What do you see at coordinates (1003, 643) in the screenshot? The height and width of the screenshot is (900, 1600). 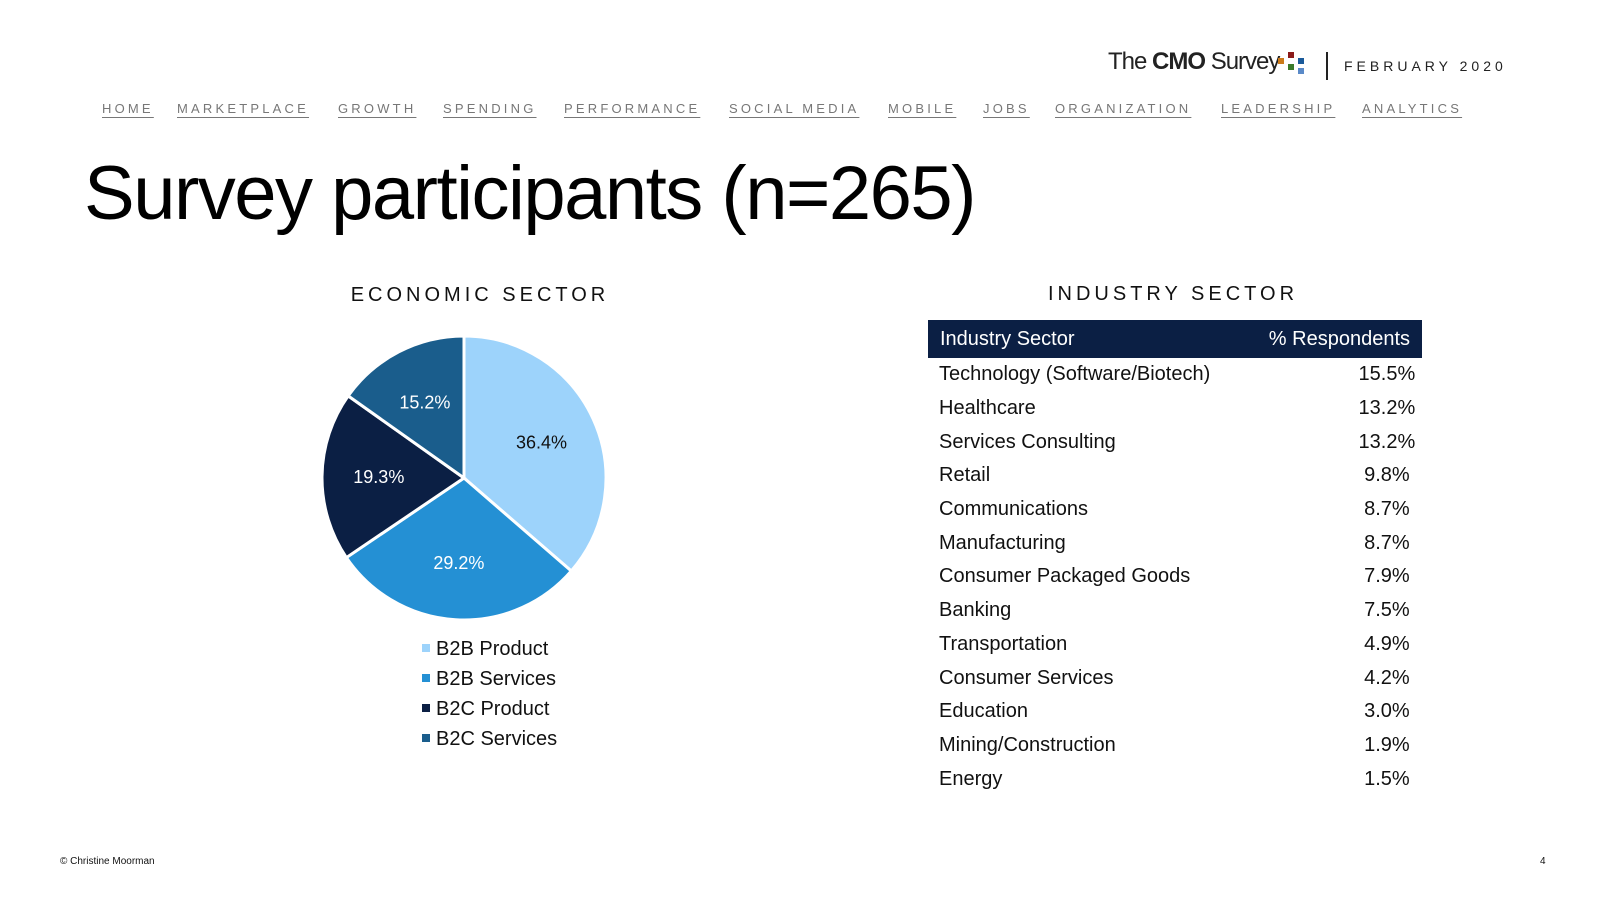 I see `industry-name-cell: Transportation` at bounding box center [1003, 643].